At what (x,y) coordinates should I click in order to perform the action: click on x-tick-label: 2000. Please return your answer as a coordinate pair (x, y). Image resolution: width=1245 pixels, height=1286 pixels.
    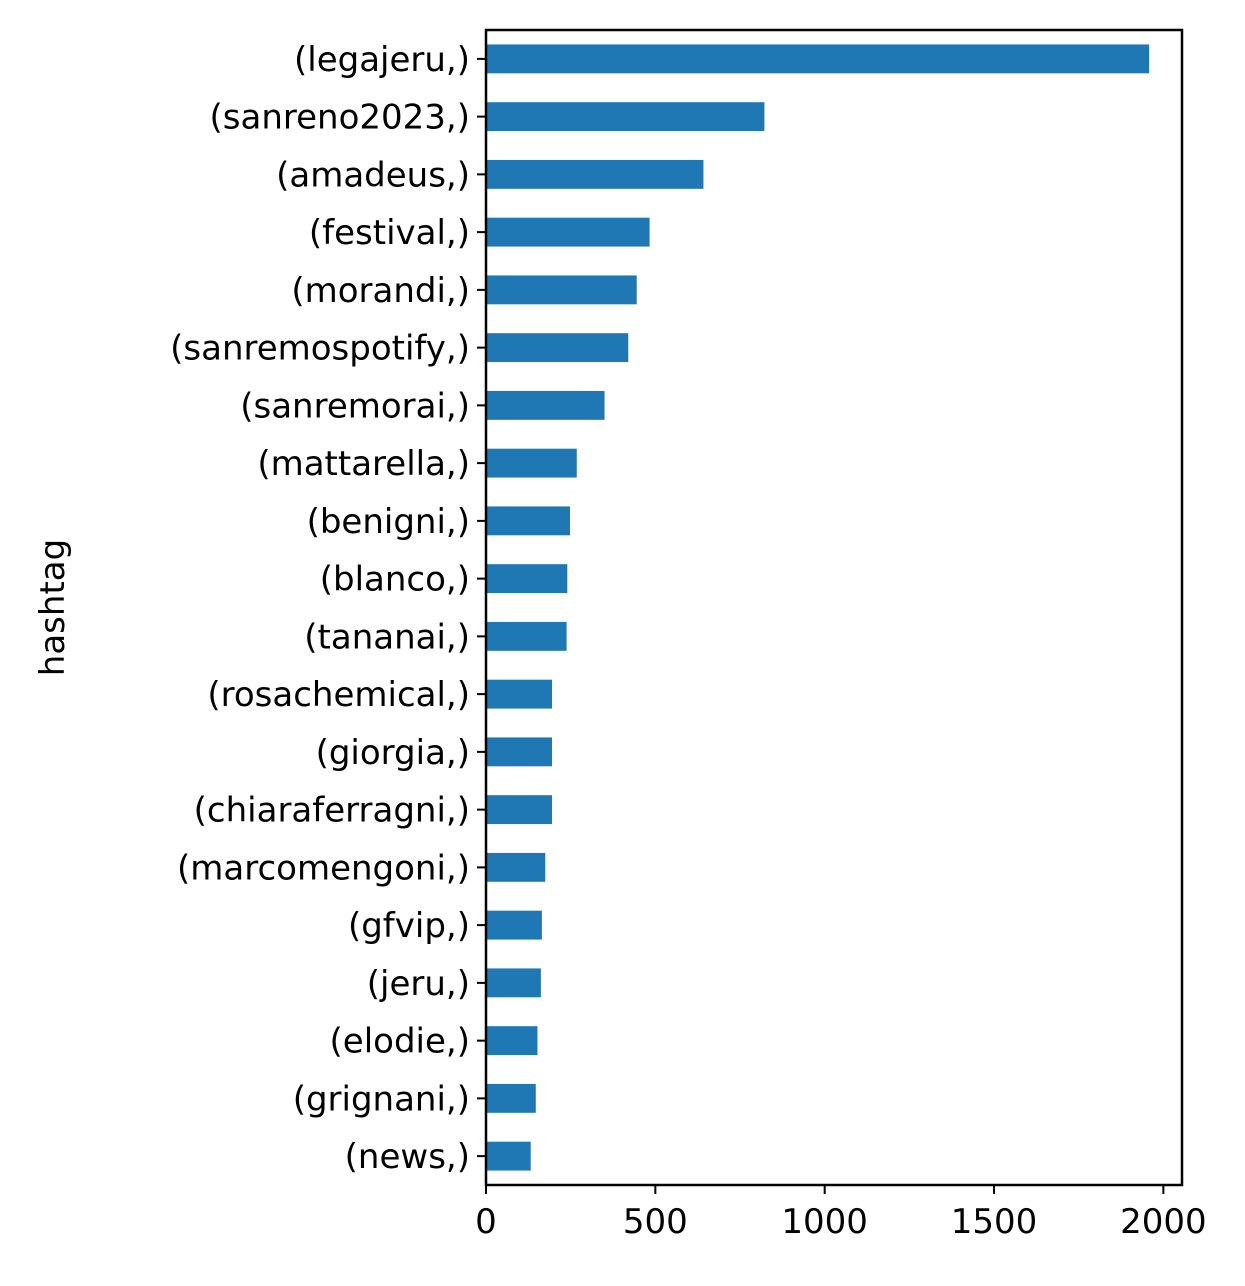
    Looking at the image, I should click on (1163, 1222).